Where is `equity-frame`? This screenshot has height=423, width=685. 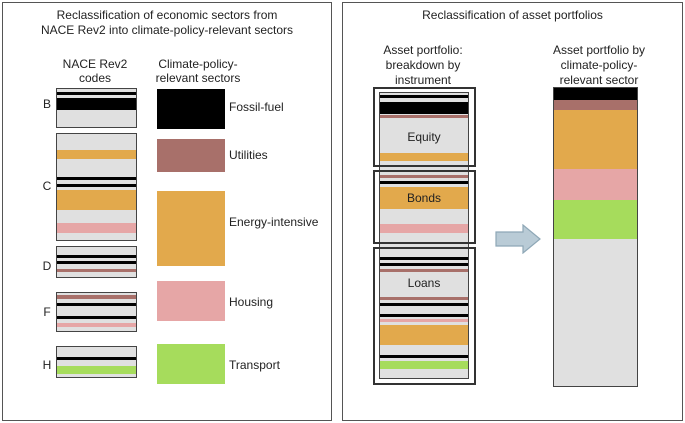 equity-frame is located at coordinates (424, 127).